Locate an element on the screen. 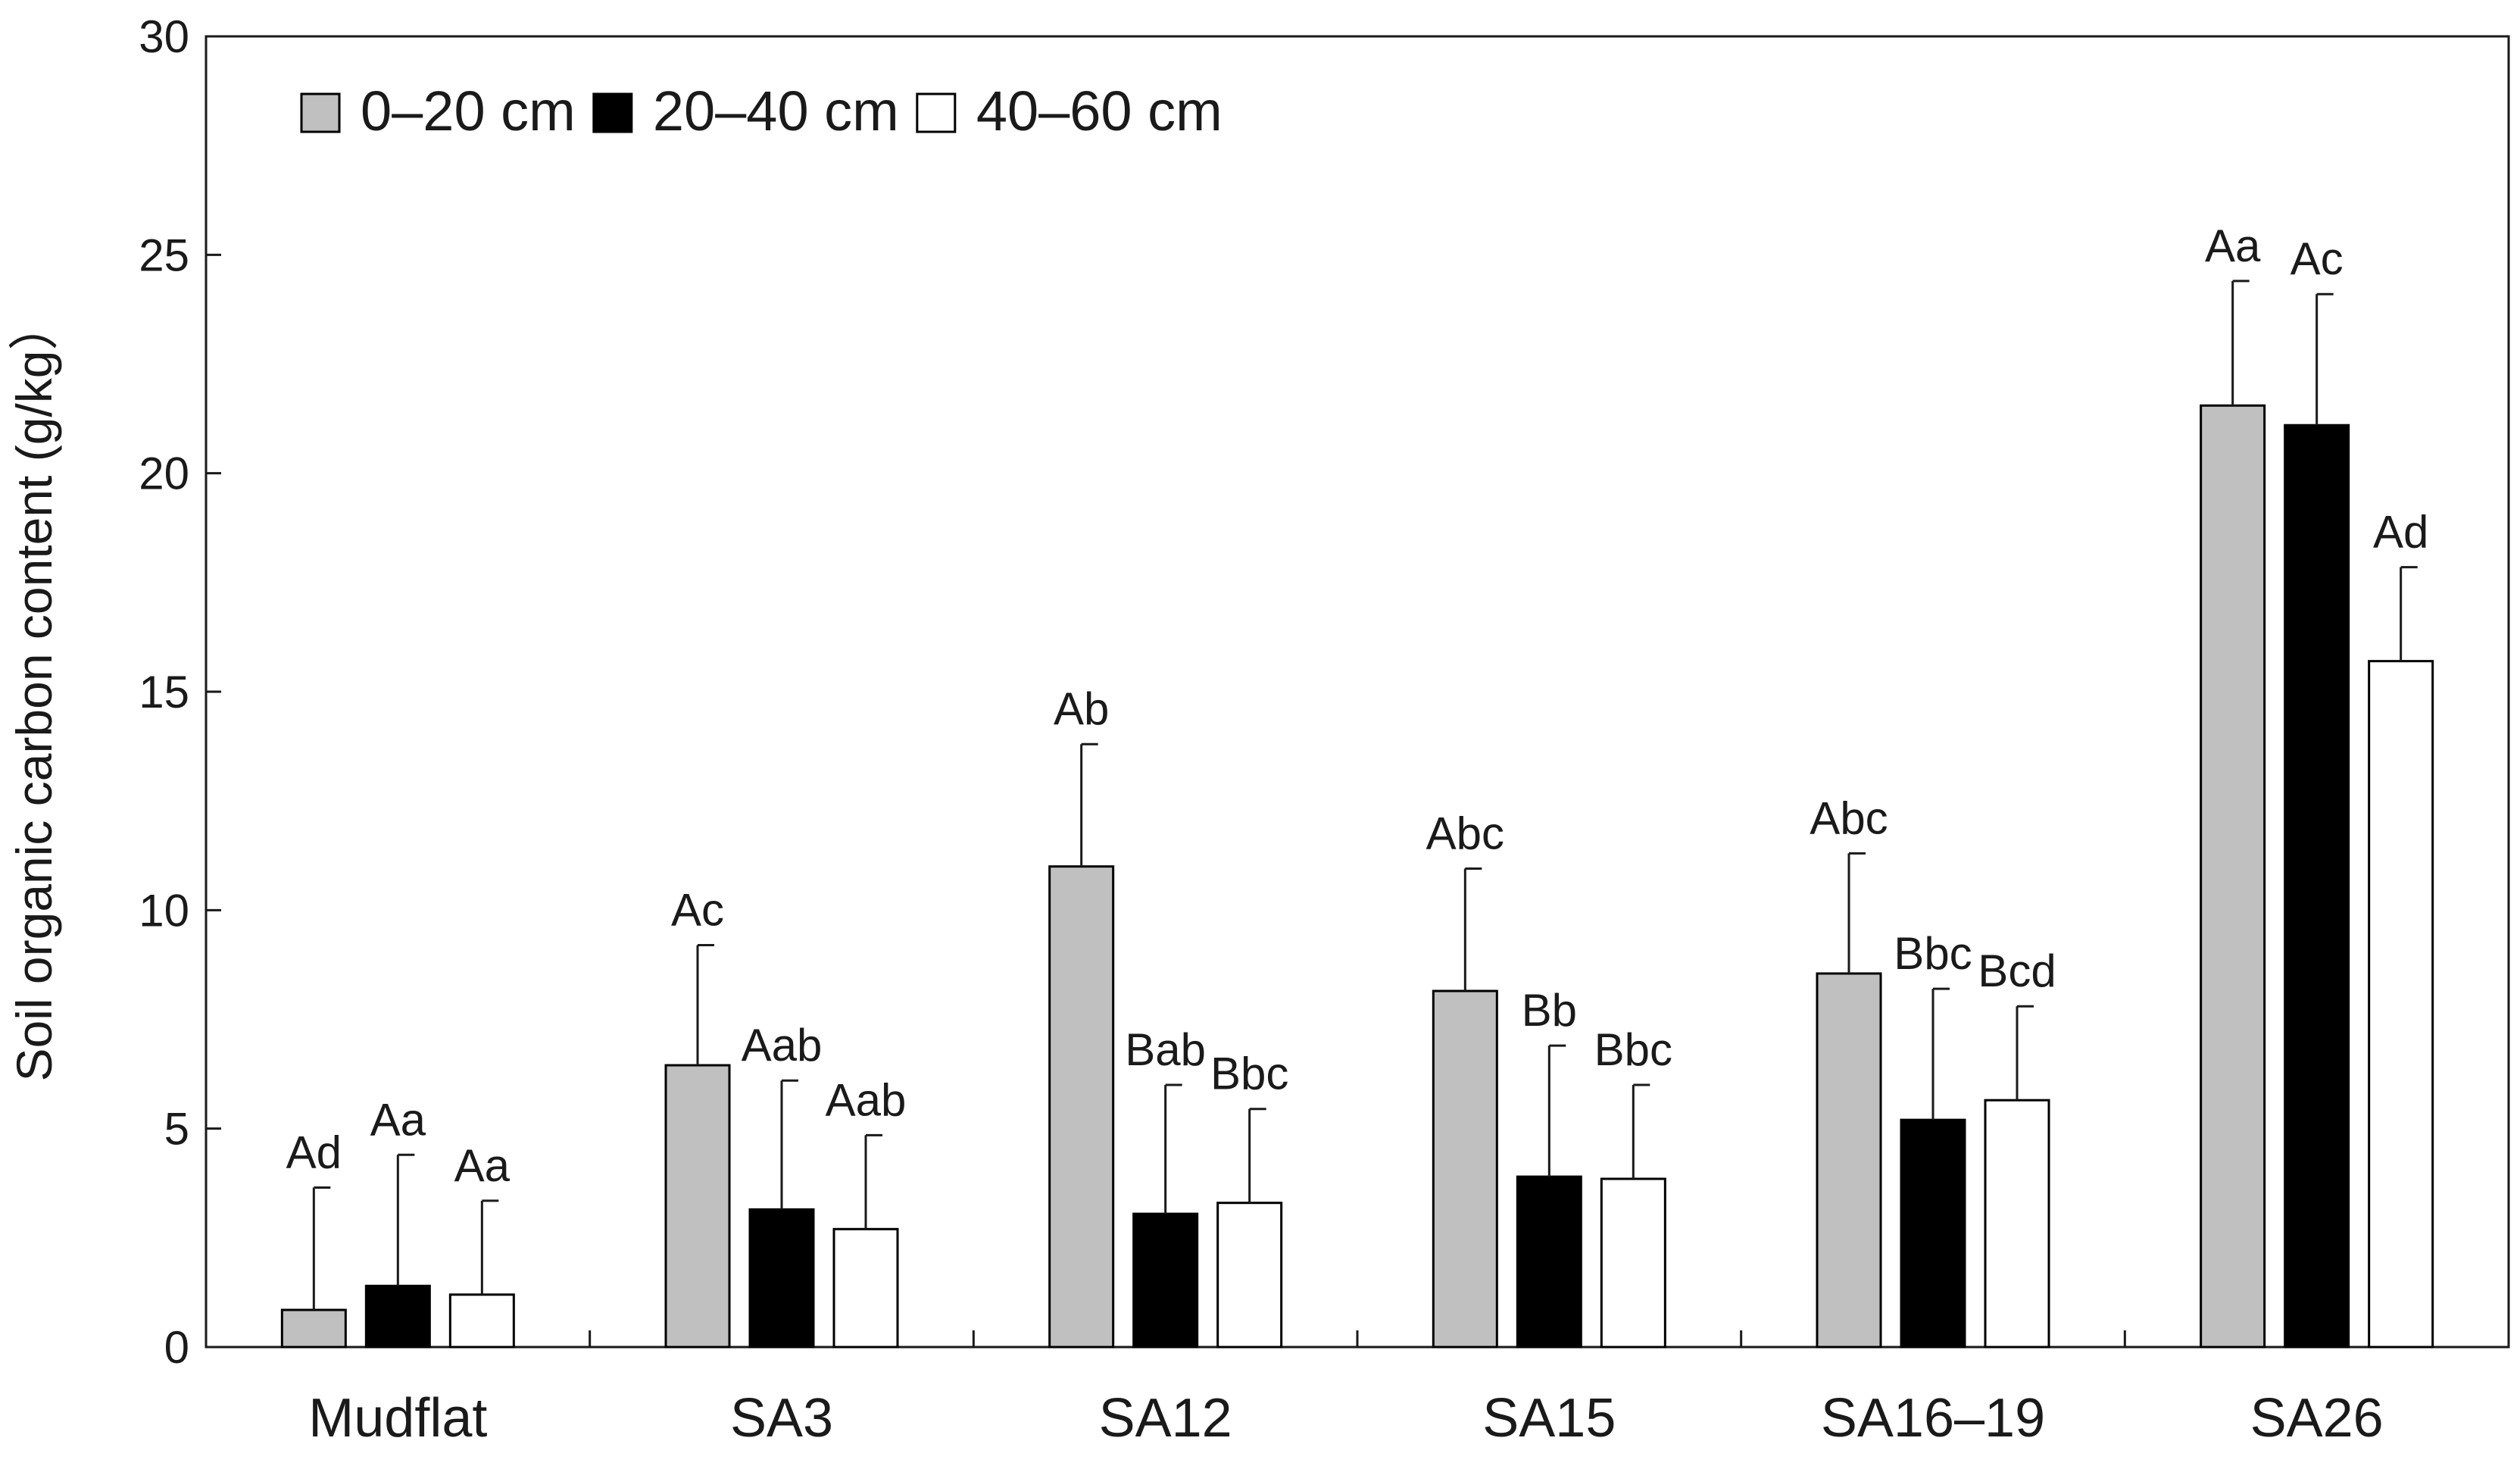  x-category-label: SA3 is located at coordinates (781, 1418).